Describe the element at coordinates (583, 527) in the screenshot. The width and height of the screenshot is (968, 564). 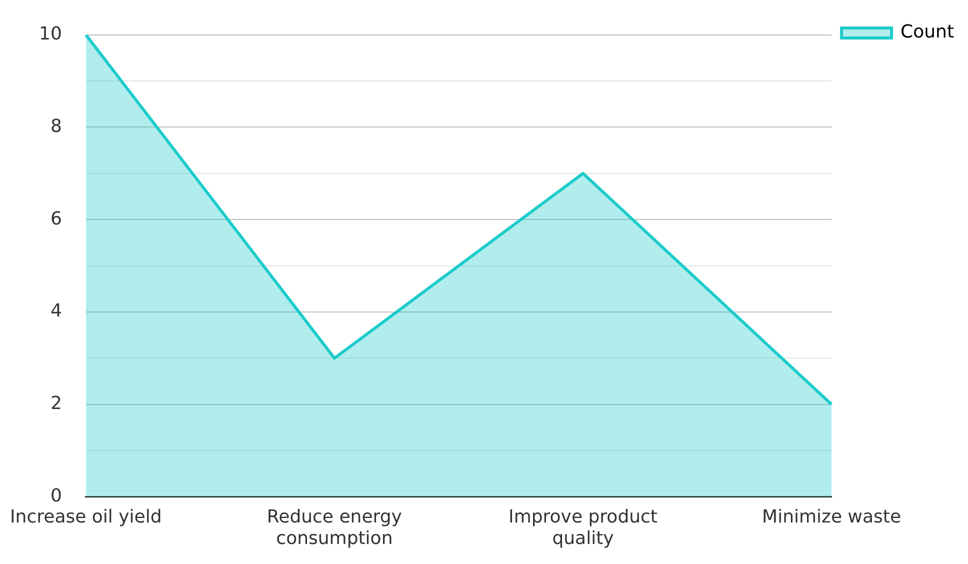
I see `x-tick-label: Improve product quality` at that location.